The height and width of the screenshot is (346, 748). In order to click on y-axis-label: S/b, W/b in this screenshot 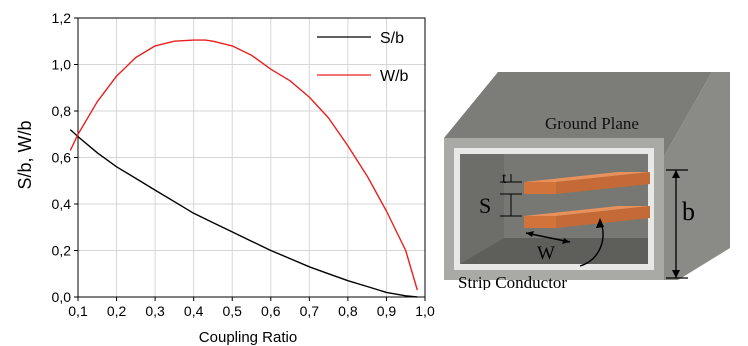, I will do `click(25, 154)`.